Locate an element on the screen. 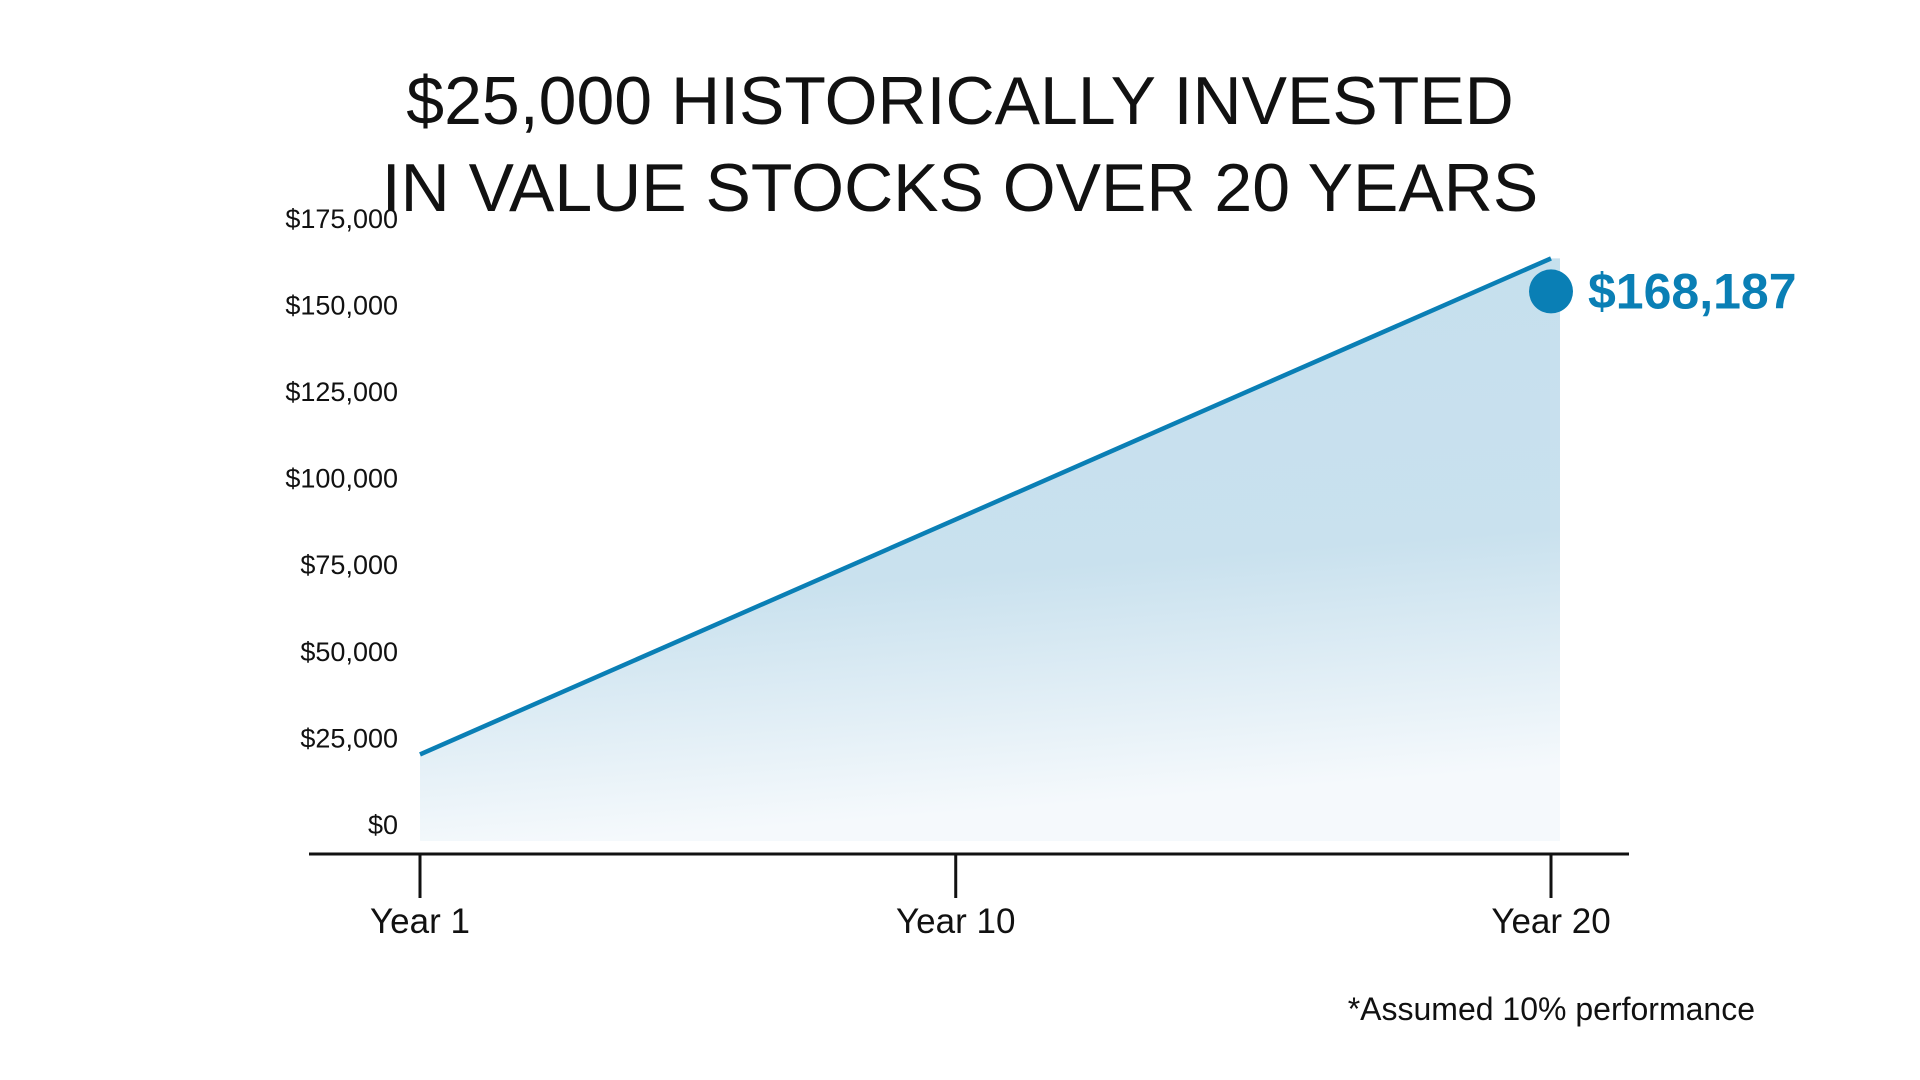 The width and height of the screenshot is (1920, 1080). end-point-marker is located at coordinates (1551, 291).